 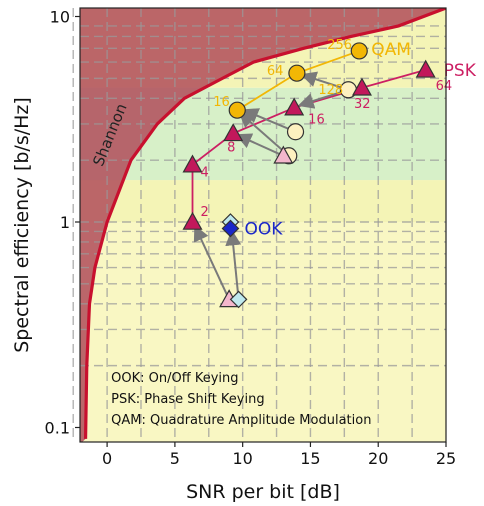 I want to click on psk-point-label: 32, so click(x=362, y=104).